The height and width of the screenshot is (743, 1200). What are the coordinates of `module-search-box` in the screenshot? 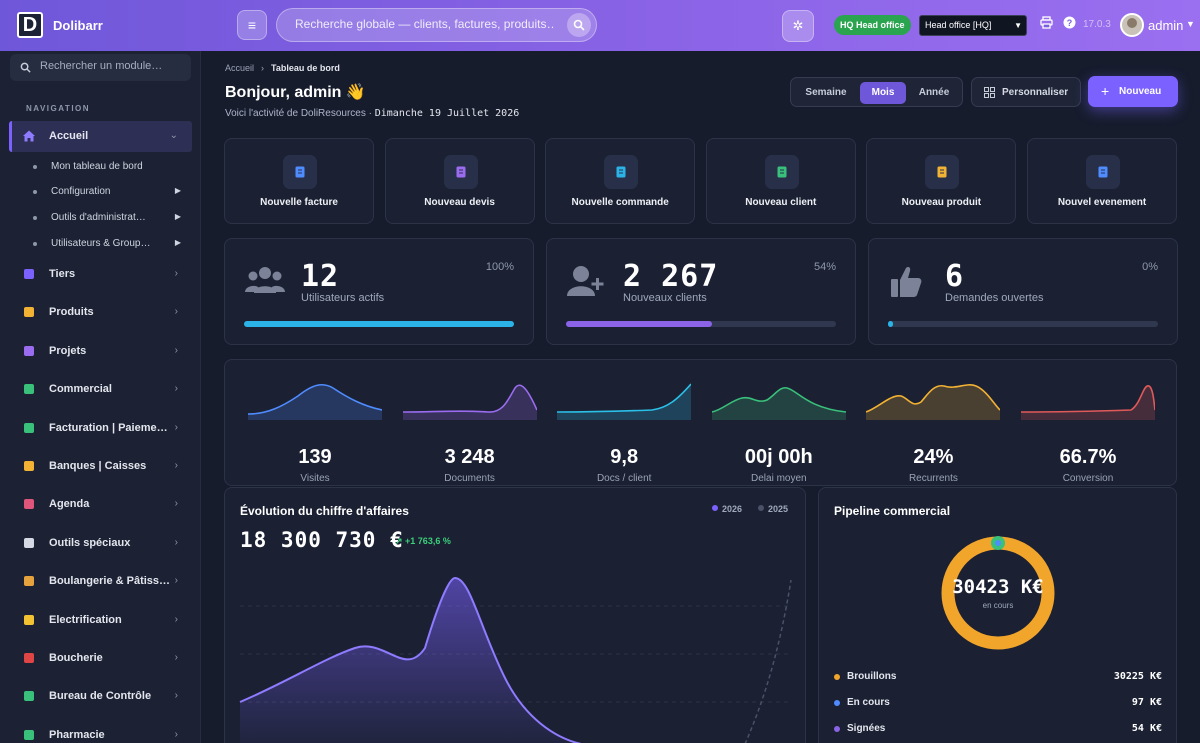 It's located at (100, 67).